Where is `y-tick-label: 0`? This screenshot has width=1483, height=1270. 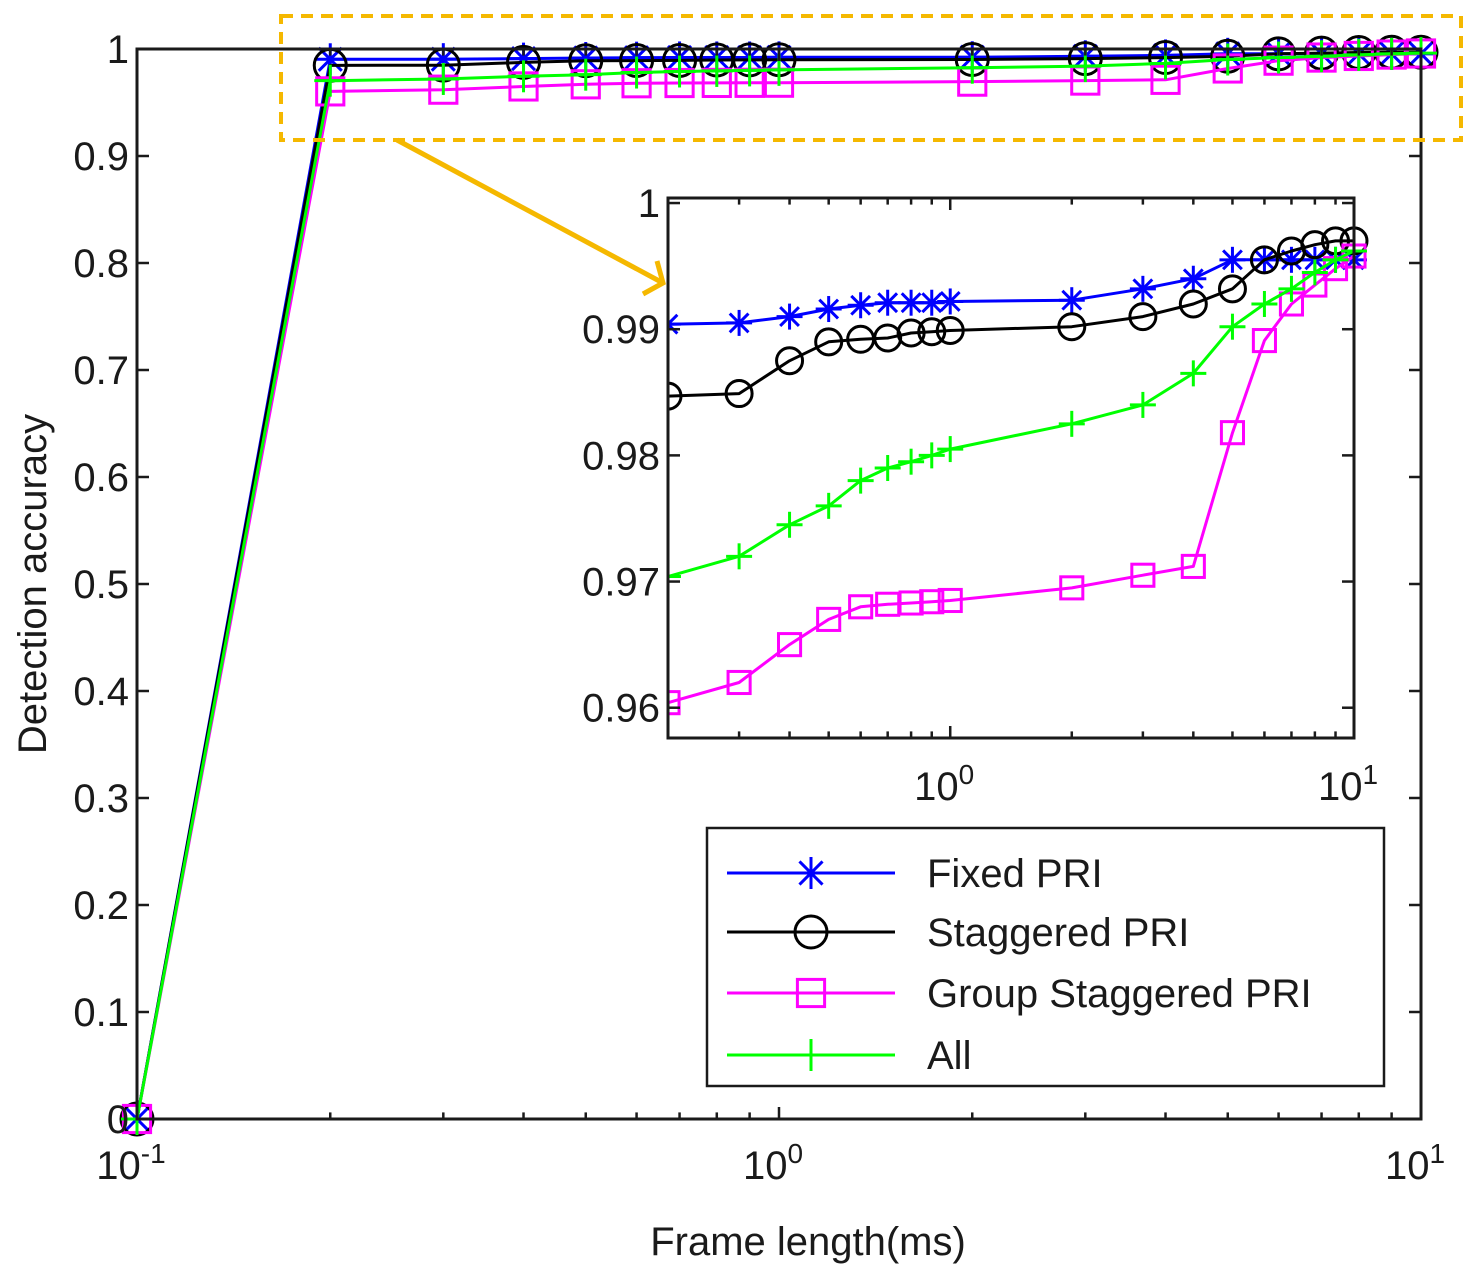
y-tick-label: 0 is located at coordinates (118, 1120).